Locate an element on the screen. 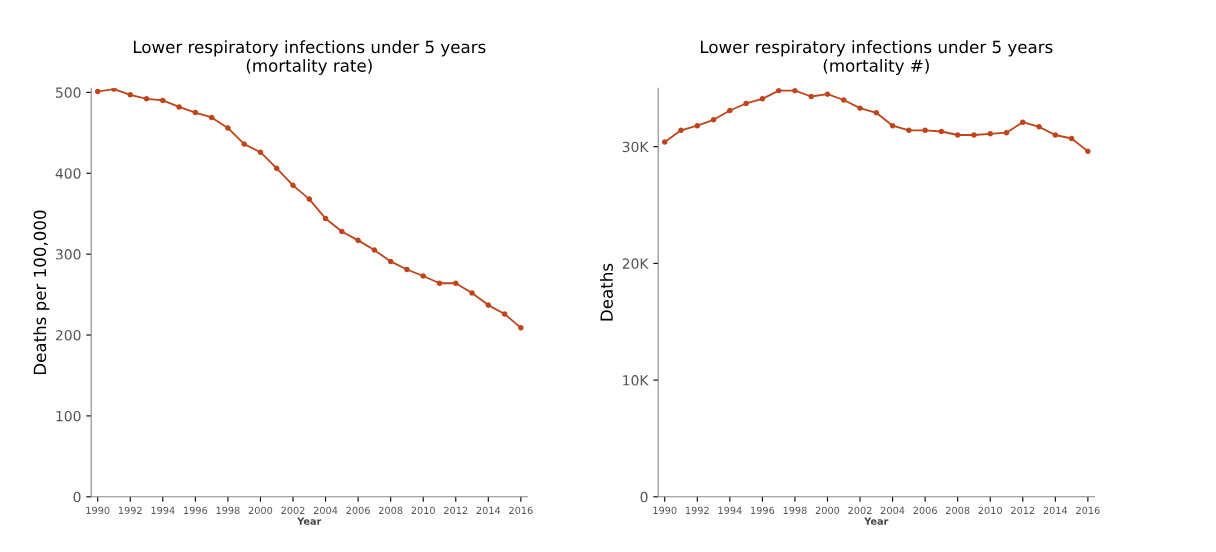 The width and height of the screenshot is (1216, 552). chart-title: Lower respiratory infections under 5 years (mortality rate) is located at coordinates (309, 58).